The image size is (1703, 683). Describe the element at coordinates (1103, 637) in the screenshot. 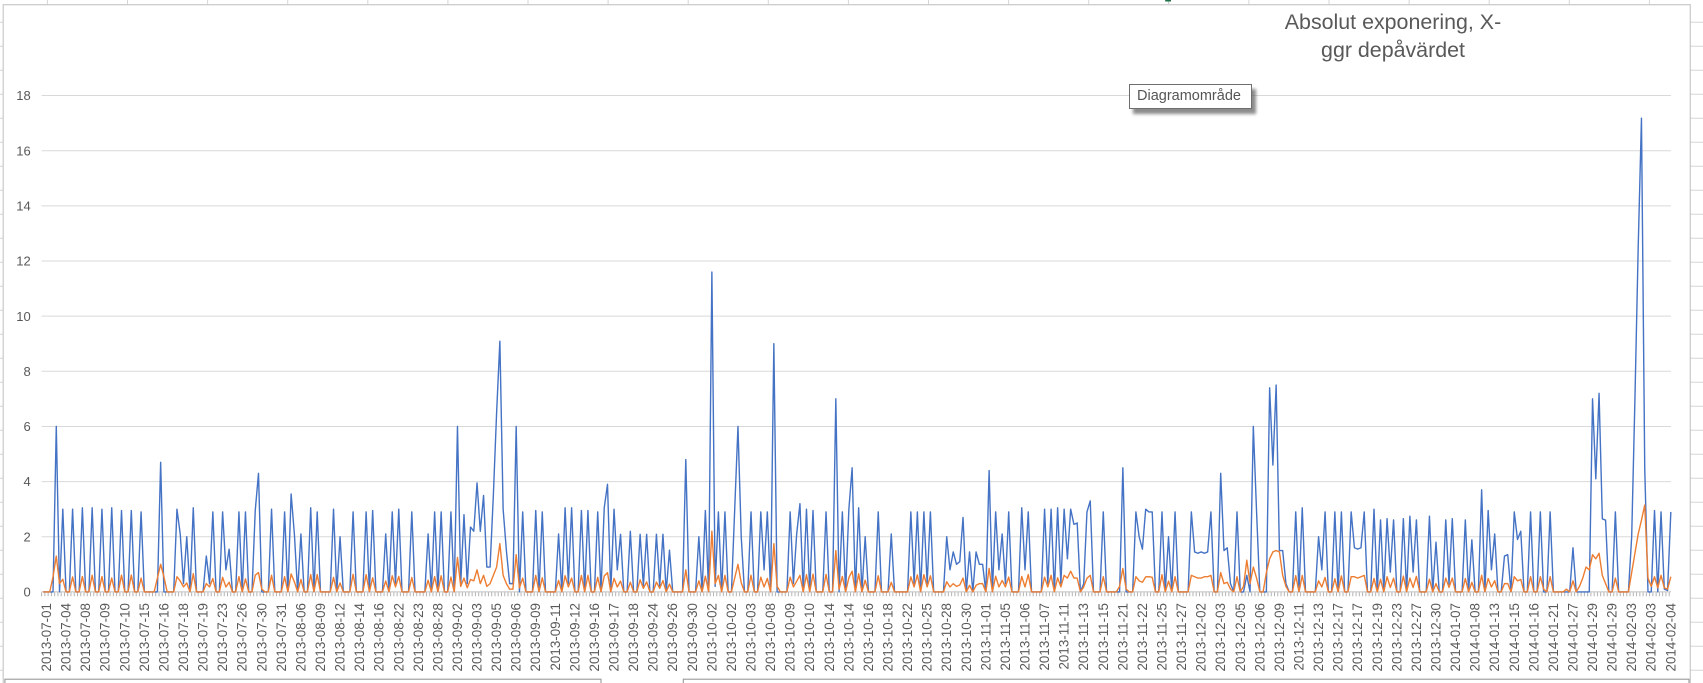

I see `svg-text: 2013-11-15` at that location.